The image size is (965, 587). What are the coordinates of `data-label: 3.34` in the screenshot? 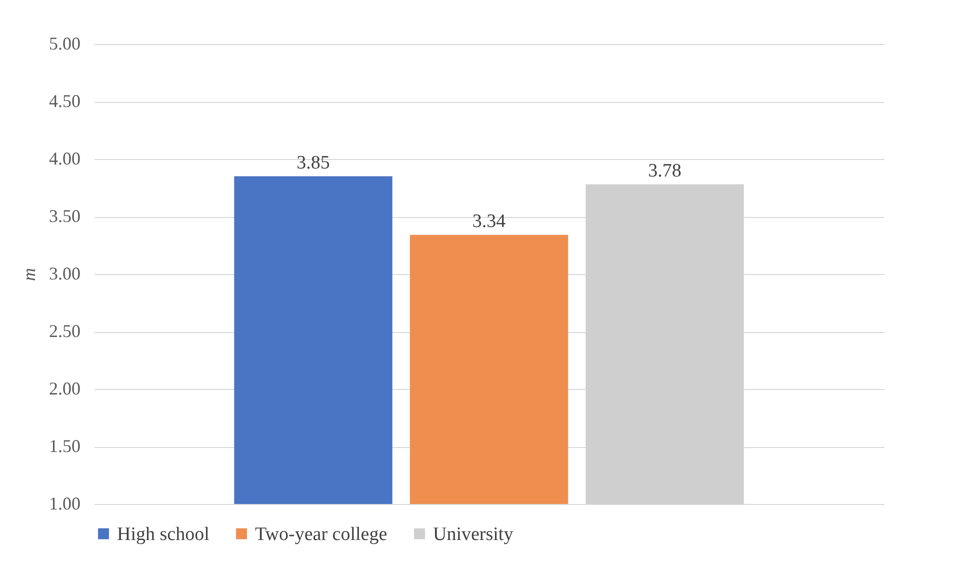 It's located at (489, 221).